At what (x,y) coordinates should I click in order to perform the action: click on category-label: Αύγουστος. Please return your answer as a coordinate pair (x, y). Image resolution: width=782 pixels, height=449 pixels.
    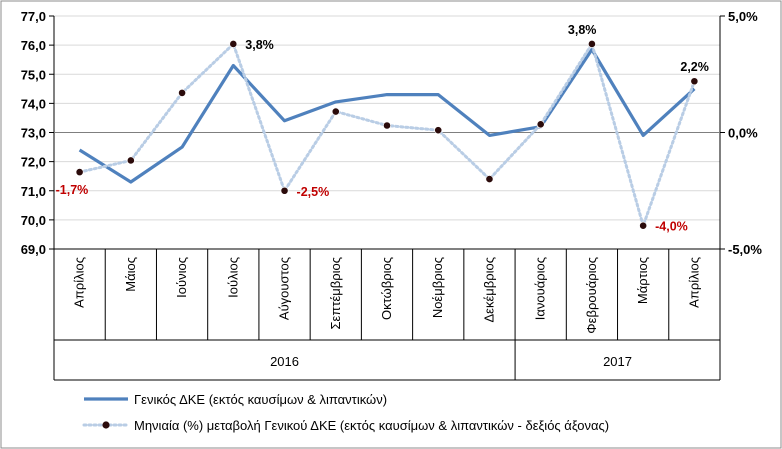
    Looking at the image, I should click on (284, 288).